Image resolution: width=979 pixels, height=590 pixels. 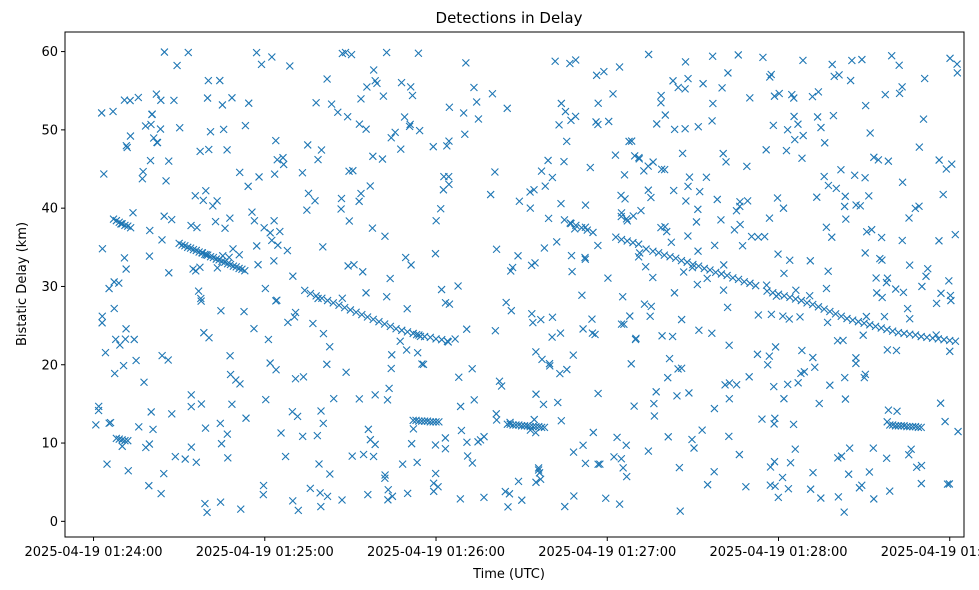 I want to click on y-tick-label: 60, so click(x=49, y=52).